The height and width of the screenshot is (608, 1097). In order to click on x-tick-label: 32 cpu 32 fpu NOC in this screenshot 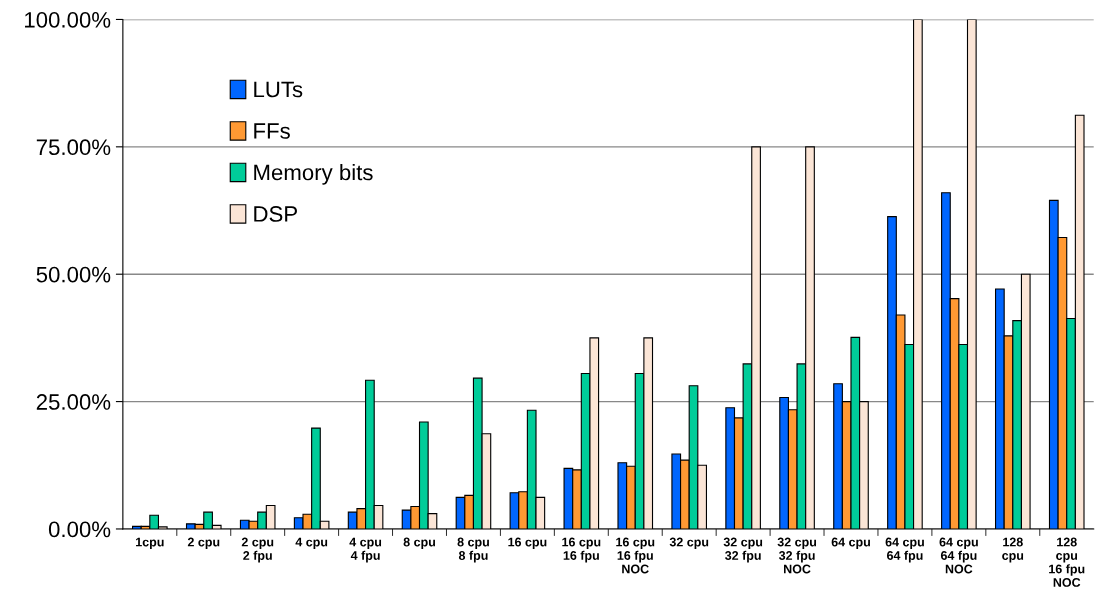, I will do `click(797, 555)`.